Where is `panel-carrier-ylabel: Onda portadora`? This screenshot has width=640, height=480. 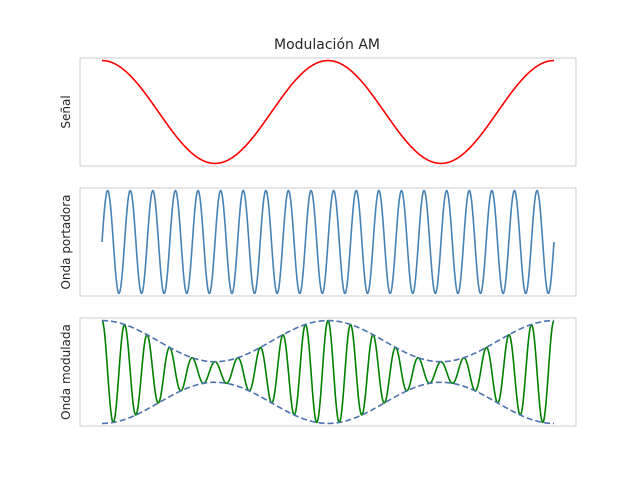 panel-carrier-ylabel: Onda portadora is located at coordinates (66, 241).